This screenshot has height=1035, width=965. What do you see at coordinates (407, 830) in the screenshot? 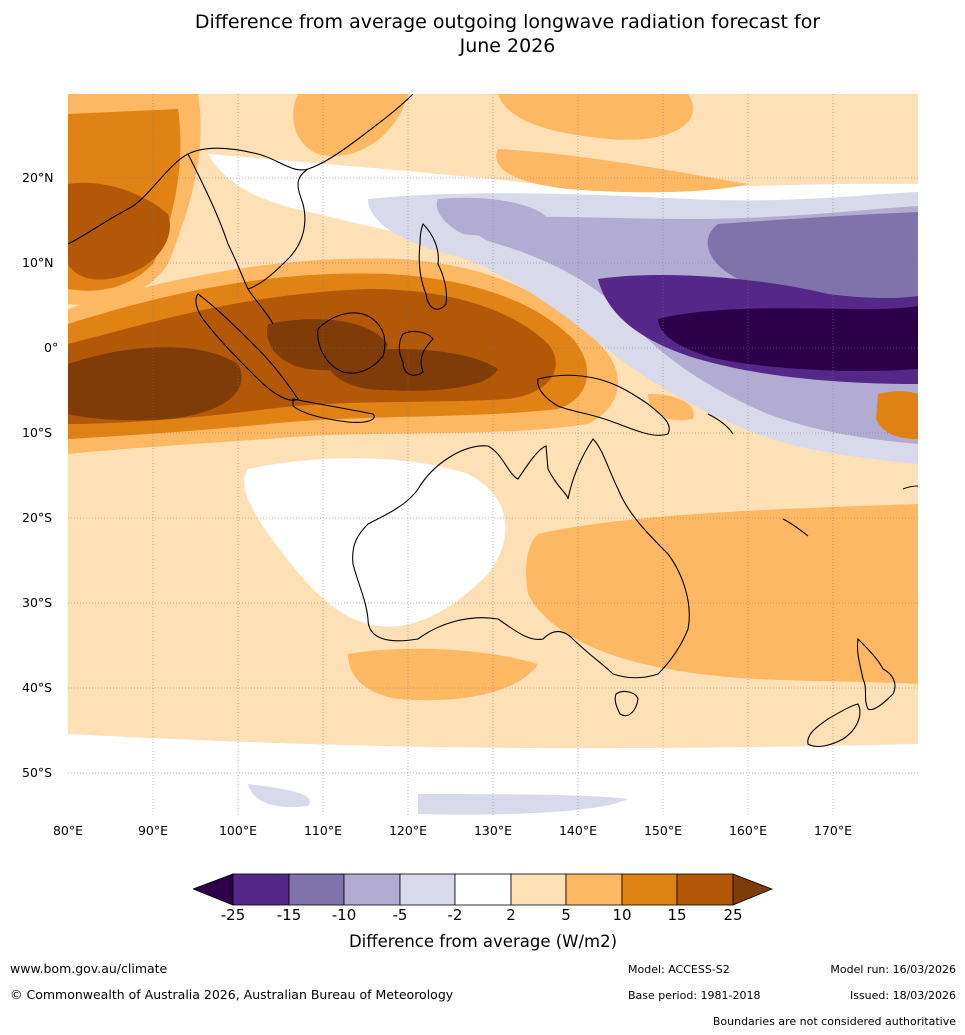
I see `lon-label-120e: 120°E` at bounding box center [407, 830].